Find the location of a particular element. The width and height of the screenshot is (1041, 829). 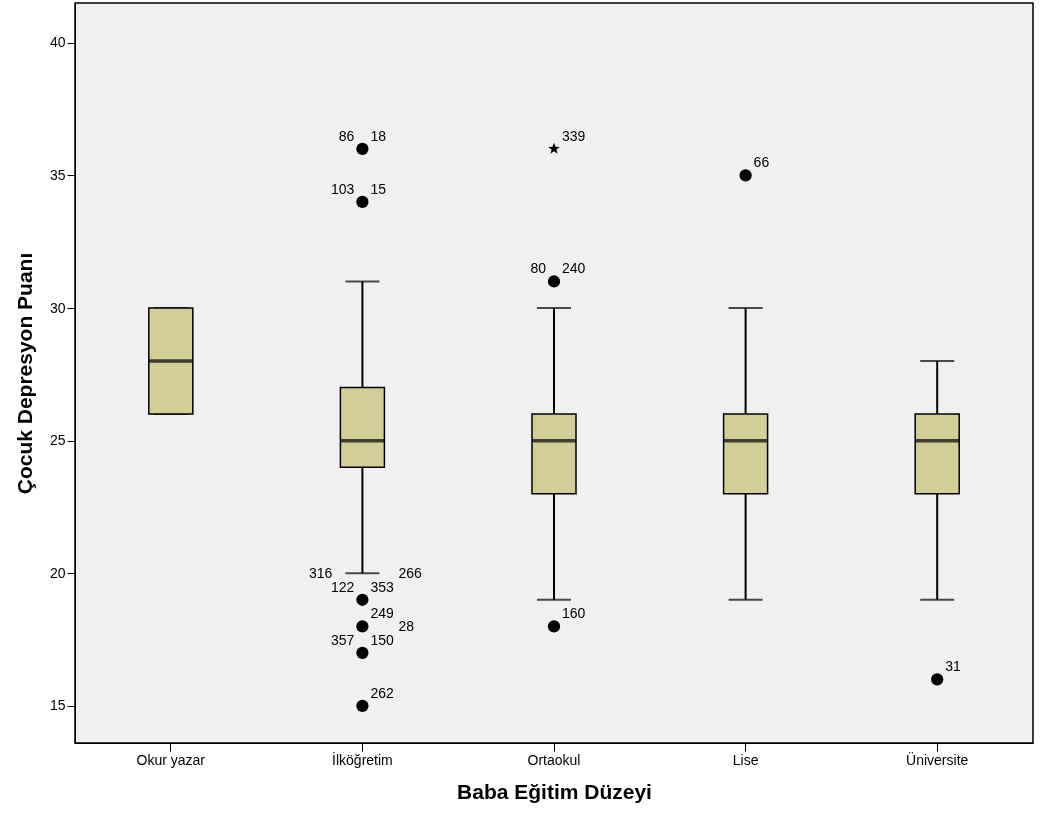

annotation: 160 is located at coordinates (574, 613).